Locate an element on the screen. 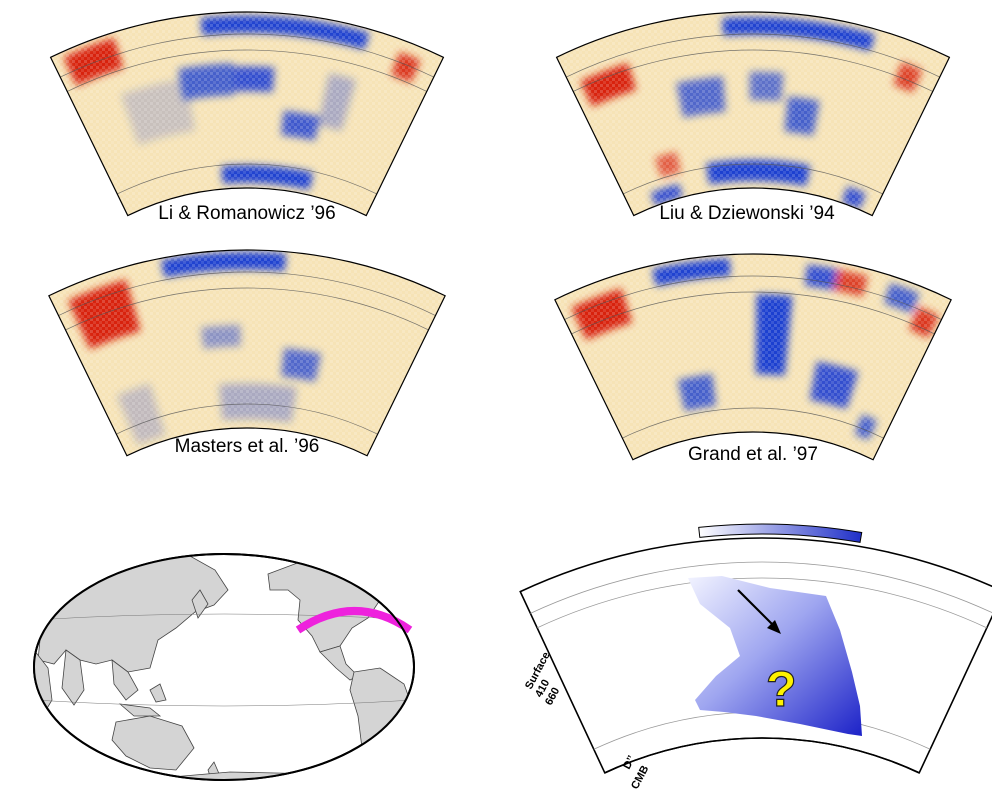 The height and width of the screenshot is (800, 992). surface-plate-bar is located at coordinates (780, 533).